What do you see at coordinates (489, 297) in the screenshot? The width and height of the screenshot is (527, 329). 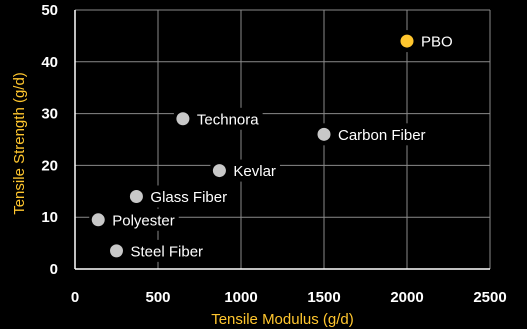 I see `x-tick-label: 2500` at bounding box center [489, 297].